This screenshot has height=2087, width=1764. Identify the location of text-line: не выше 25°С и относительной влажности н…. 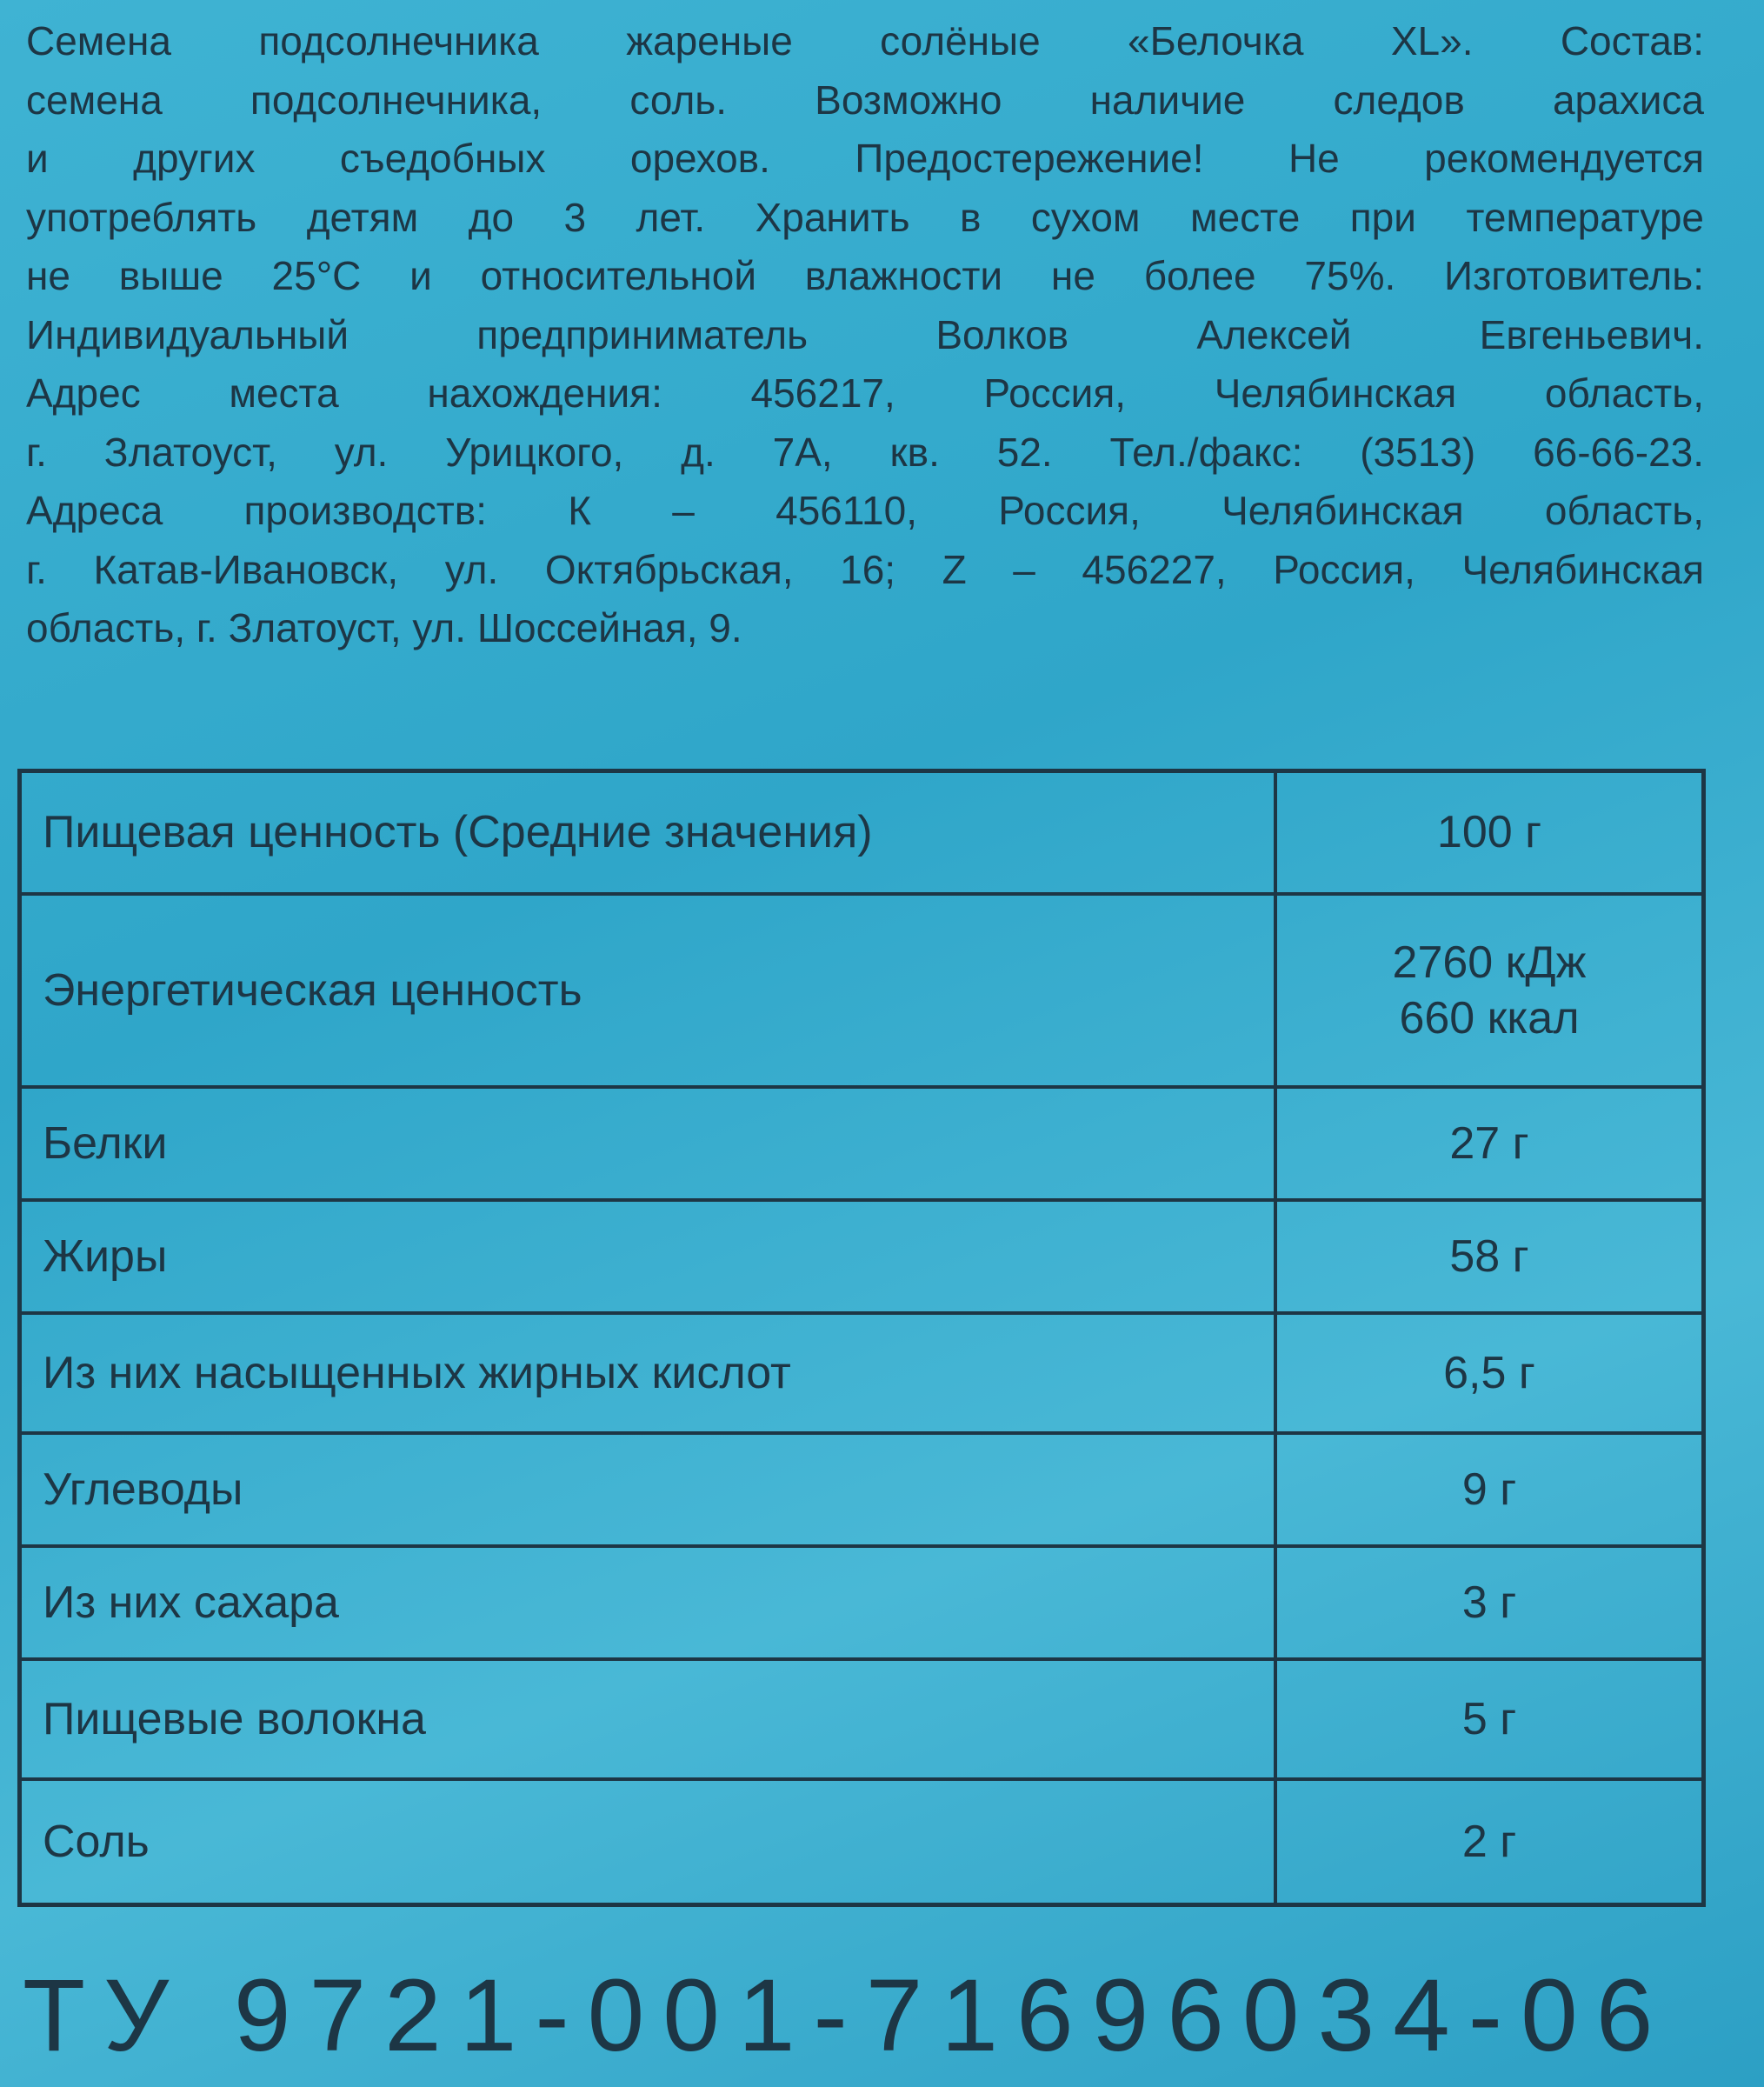
(865, 276).